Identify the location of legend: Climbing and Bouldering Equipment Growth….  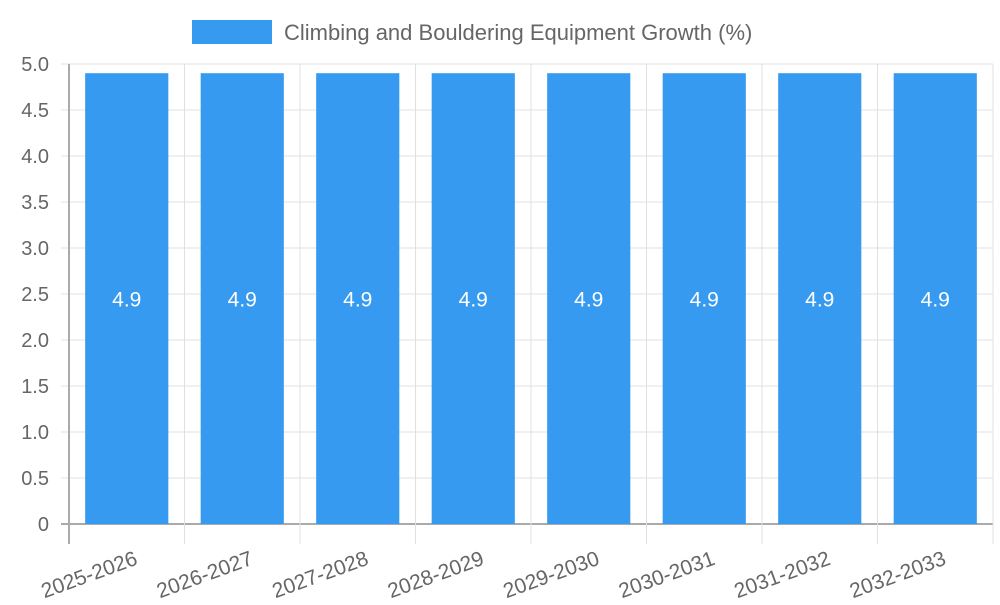
(472, 32).